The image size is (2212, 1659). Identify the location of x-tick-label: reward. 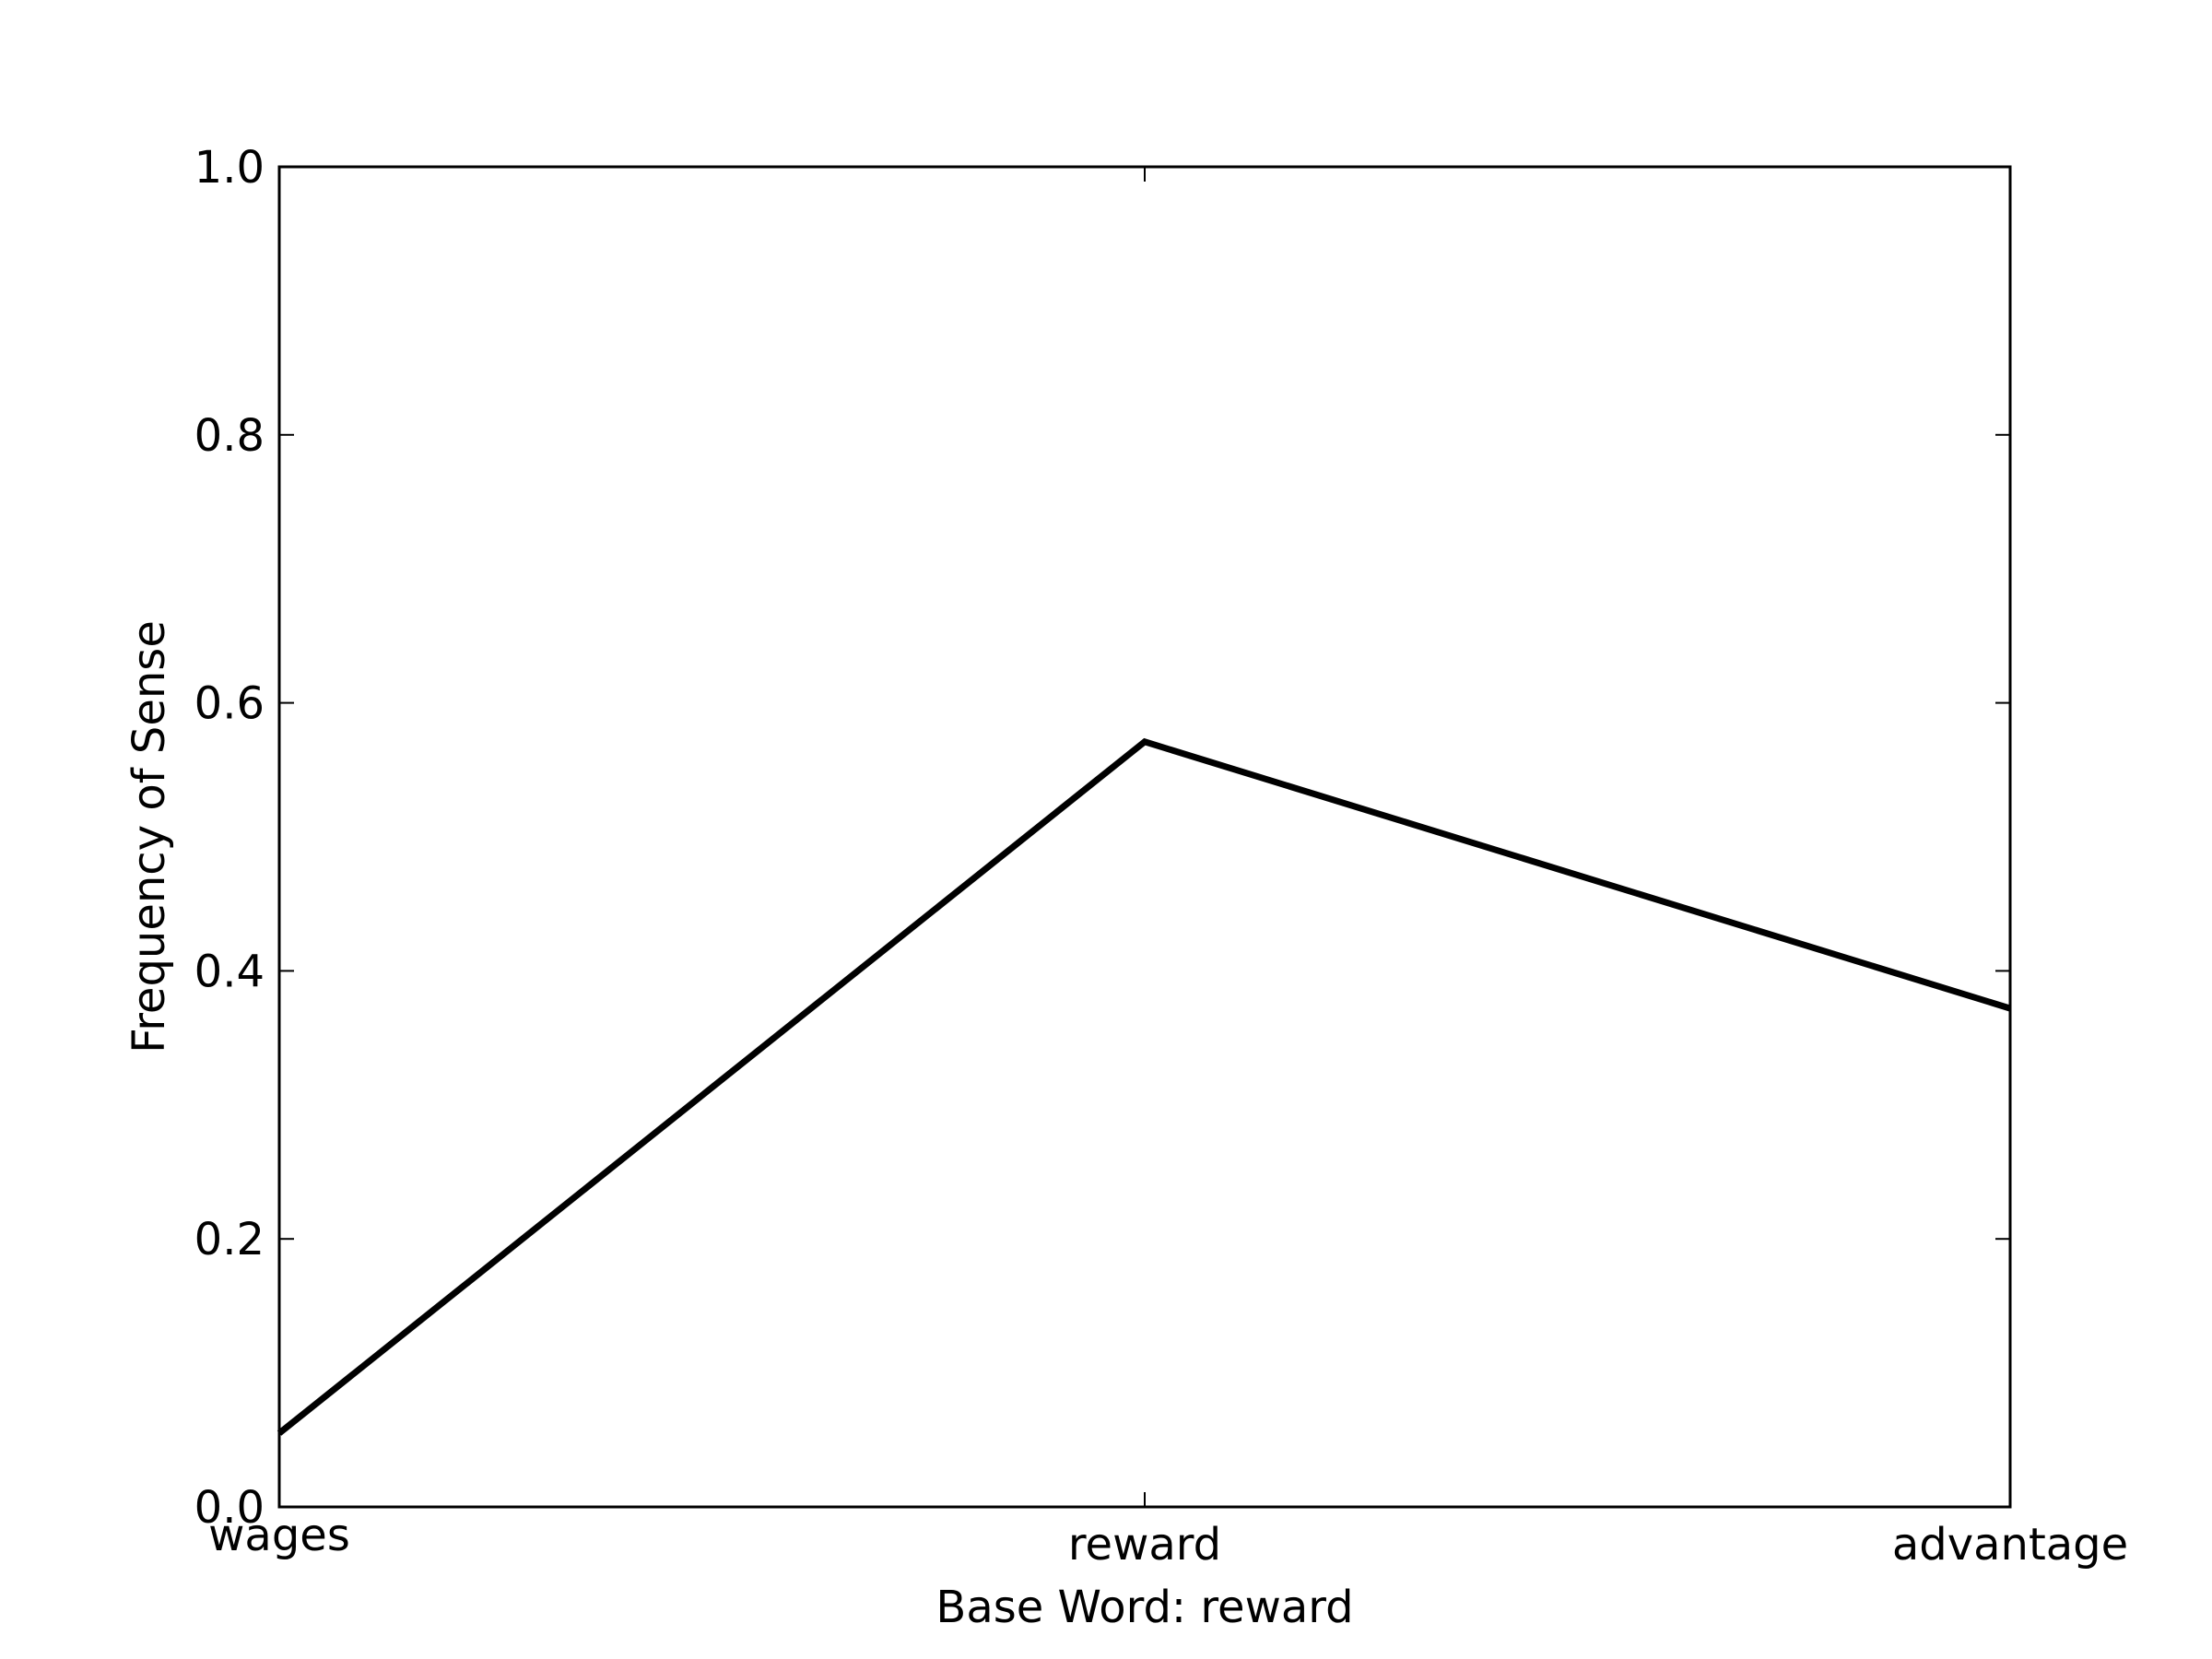
(1144, 1545).